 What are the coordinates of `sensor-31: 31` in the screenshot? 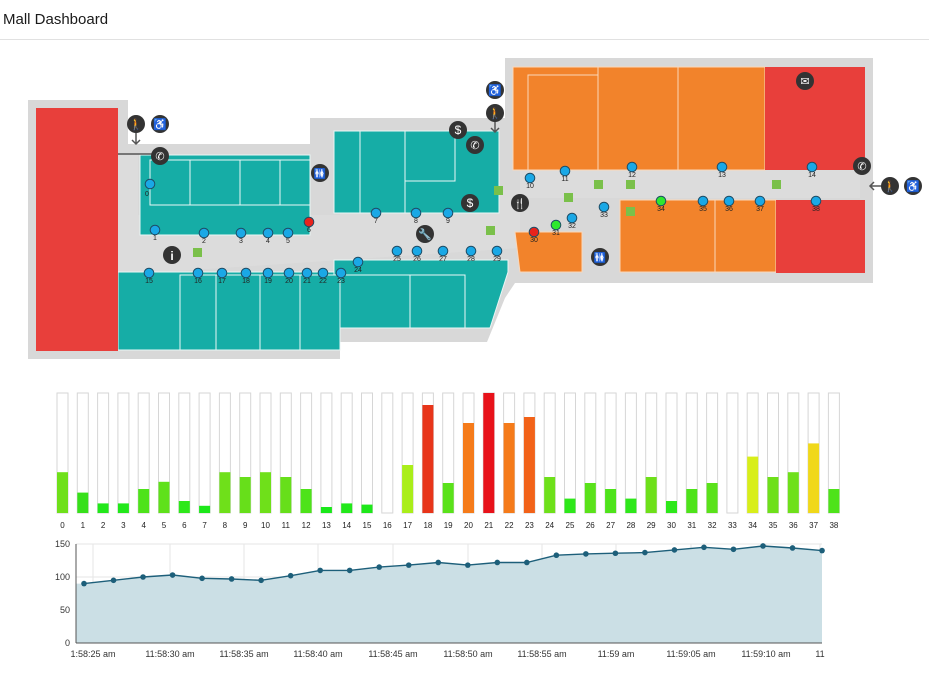 It's located at (556, 228).